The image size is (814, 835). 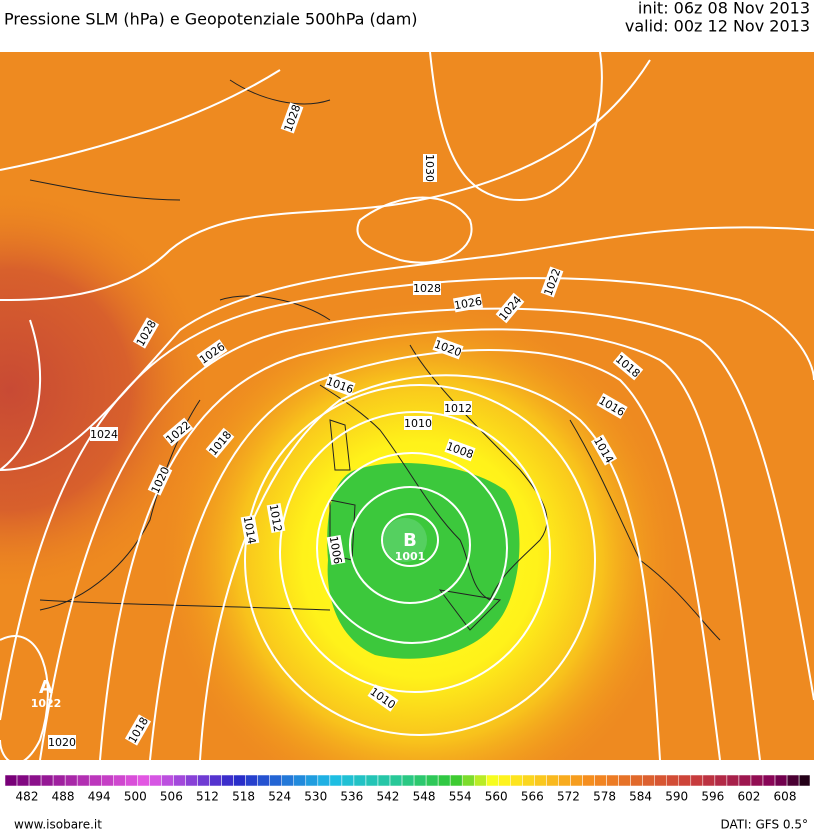 What do you see at coordinates (748, 797) in the screenshot?
I see `colorbar-tick-label: 602` at bounding box center [748, 797].